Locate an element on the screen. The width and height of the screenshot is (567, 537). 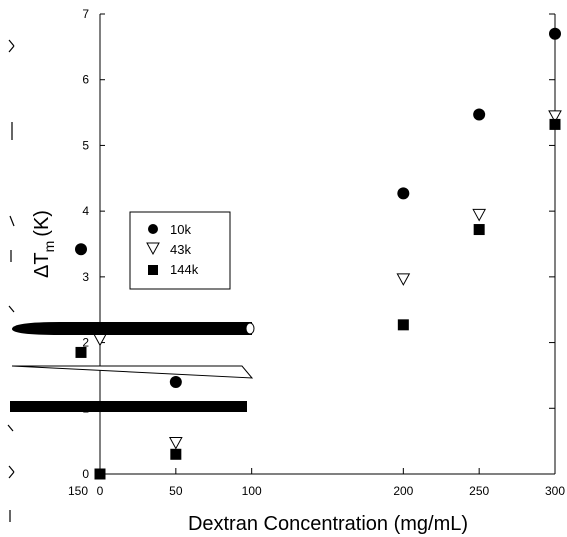
x-tick-label: 50 is located at coordinates (176, 491).